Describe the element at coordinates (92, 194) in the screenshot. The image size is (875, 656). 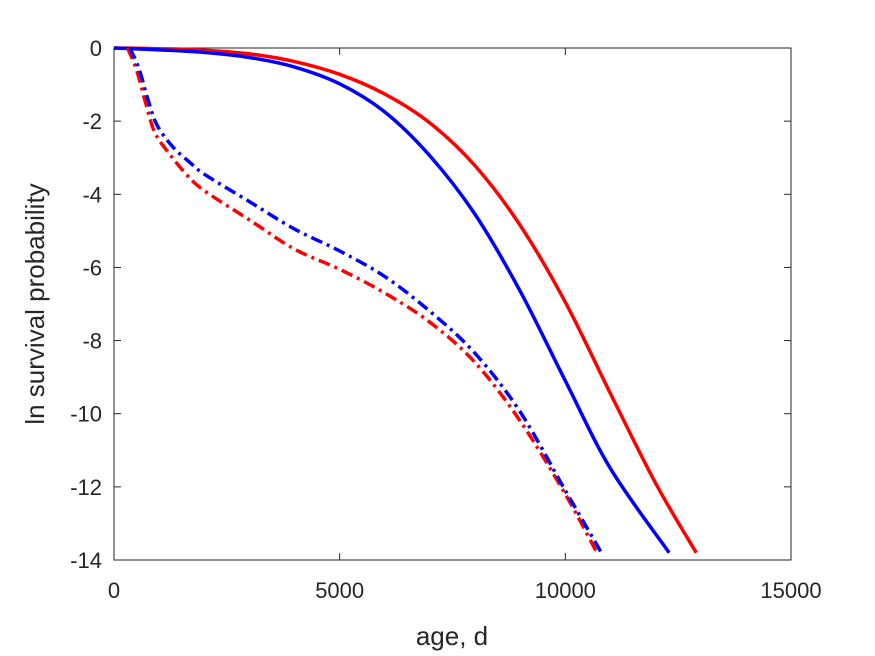
I see `y-tick-label: -4` at that location.